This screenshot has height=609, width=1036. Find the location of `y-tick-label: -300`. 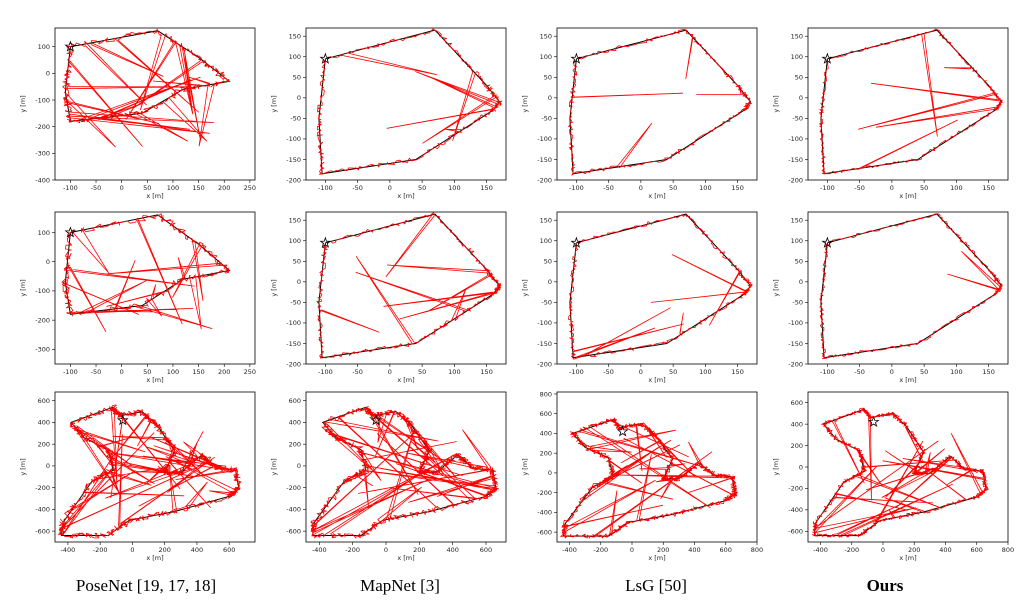

y-tick-label: -300 is located at coordinates (42, 350).